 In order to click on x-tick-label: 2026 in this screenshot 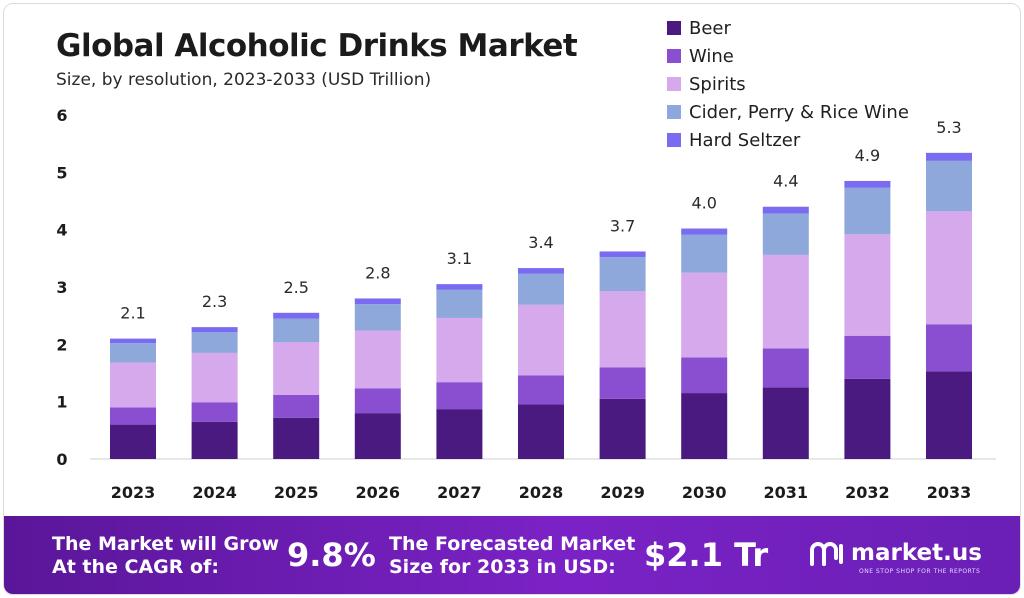, I will do `click(378, 492)`.